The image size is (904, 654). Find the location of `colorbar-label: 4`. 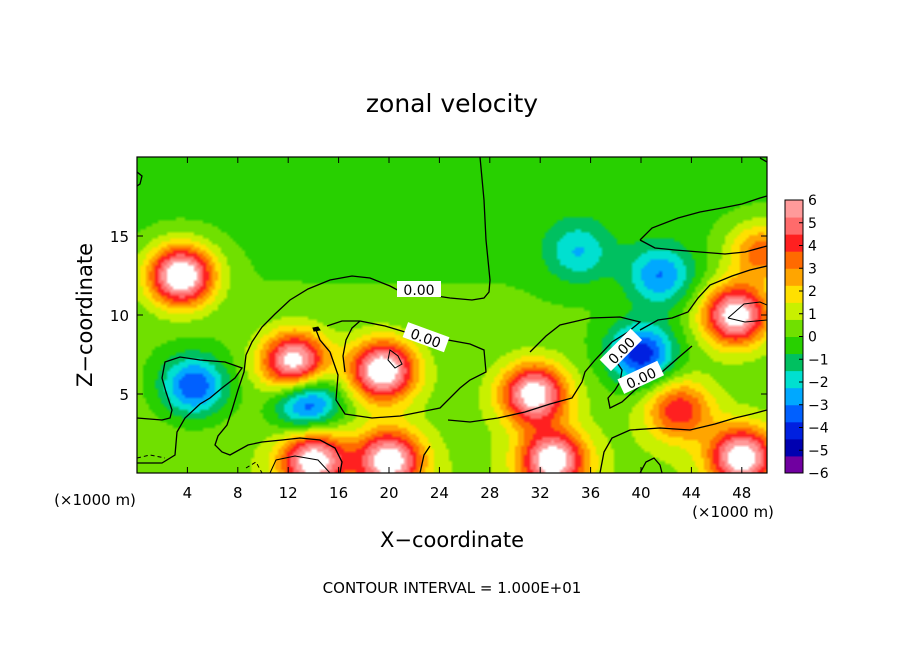

colorbar-label: 4 is located at coordinates (812, 247).